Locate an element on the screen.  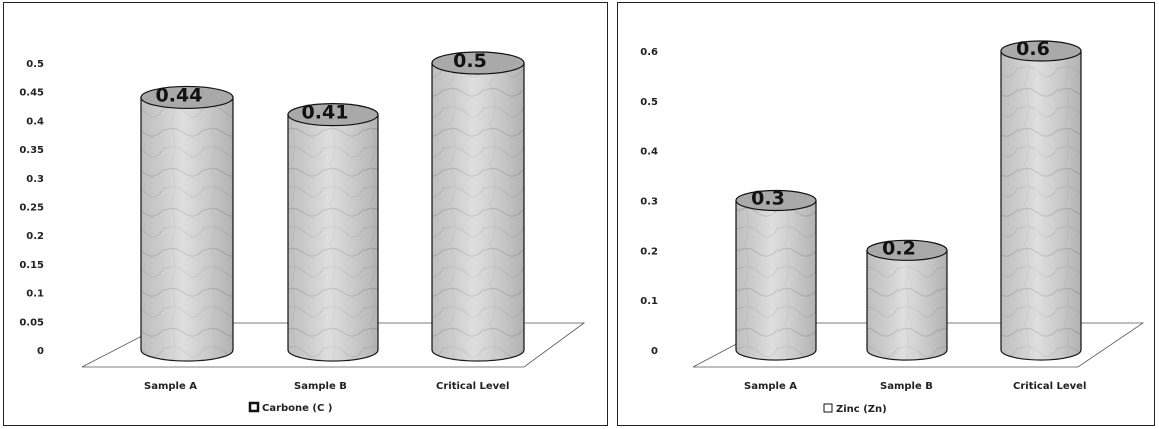
data-label: 0.41 is located at coordinates (325, 113).